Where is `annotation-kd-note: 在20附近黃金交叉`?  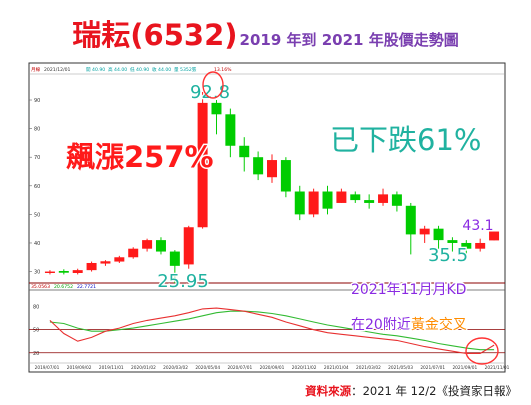
annotation-kd-note: 在20附近黃金交叉 is located at coordinates (409, 324).